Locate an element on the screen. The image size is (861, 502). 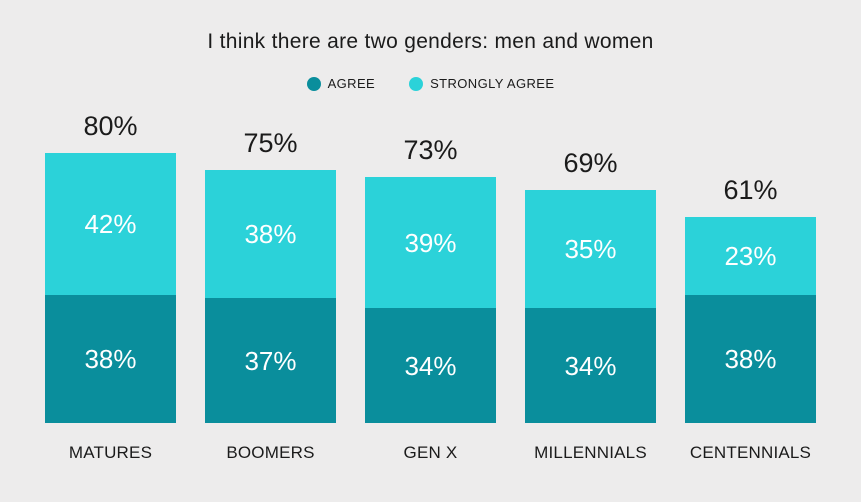
strongly-agree-value: 35% is located at coordinates (590, 249).